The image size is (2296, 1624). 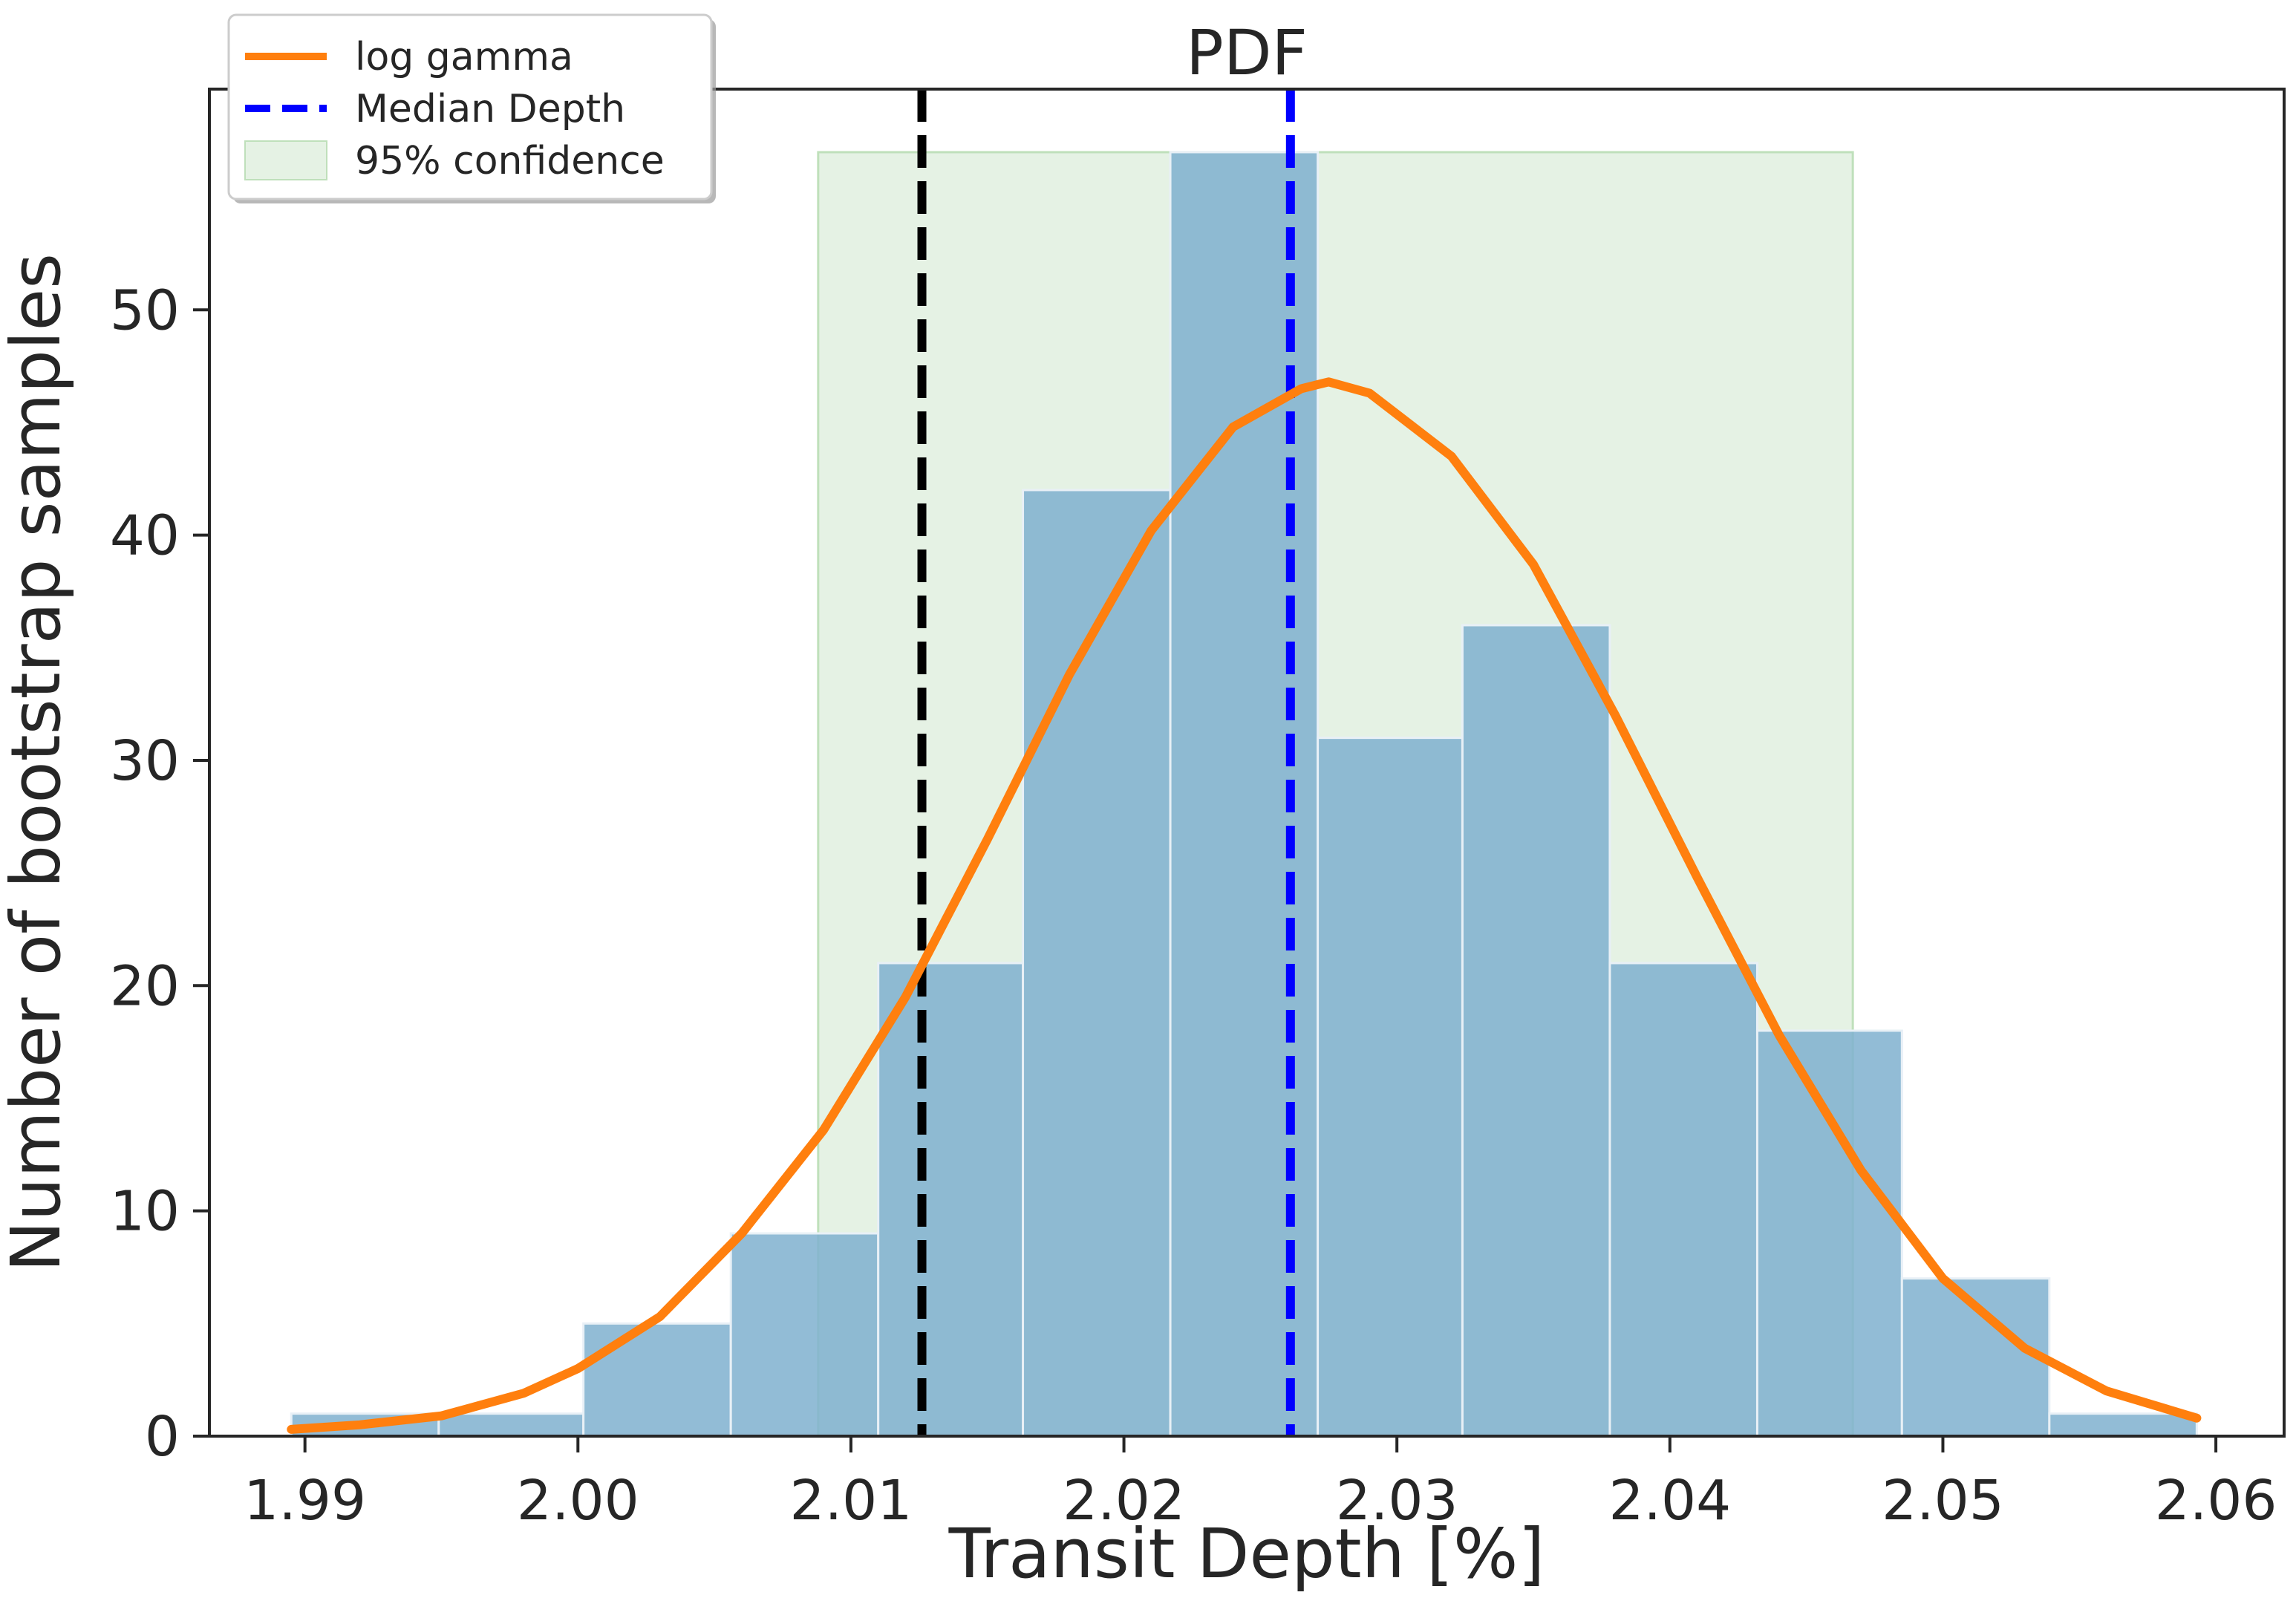 I want to click on y-tick-label: 40, so click(x=145, y=536).